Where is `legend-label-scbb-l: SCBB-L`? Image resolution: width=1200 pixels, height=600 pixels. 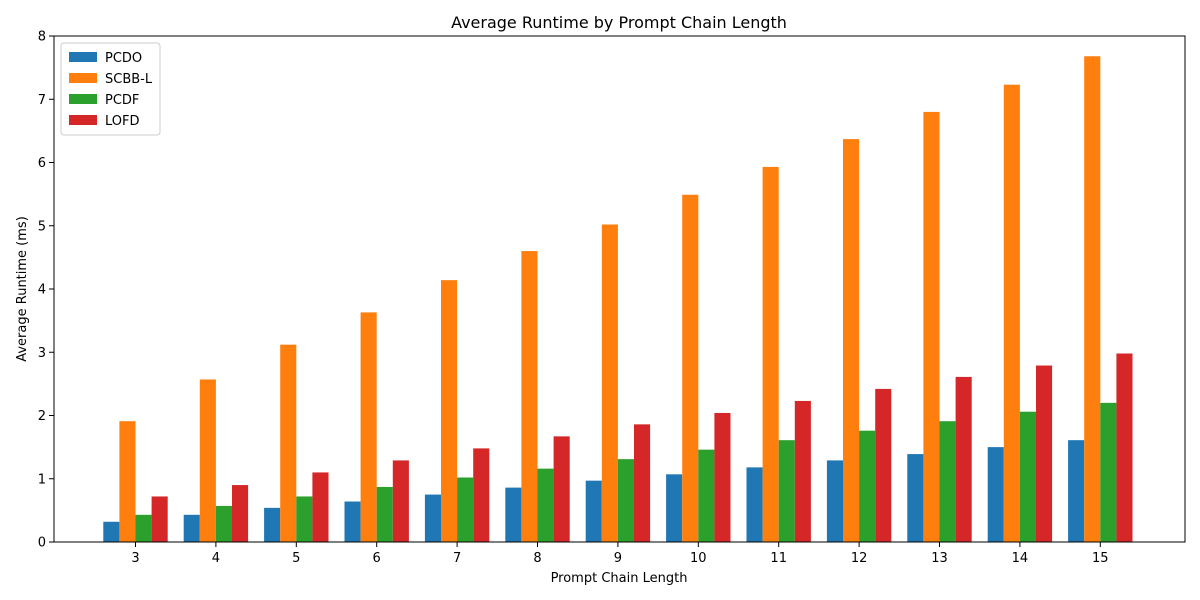
legend-label-scbb-l: SCBB-L is located at coordinates (129, 79).